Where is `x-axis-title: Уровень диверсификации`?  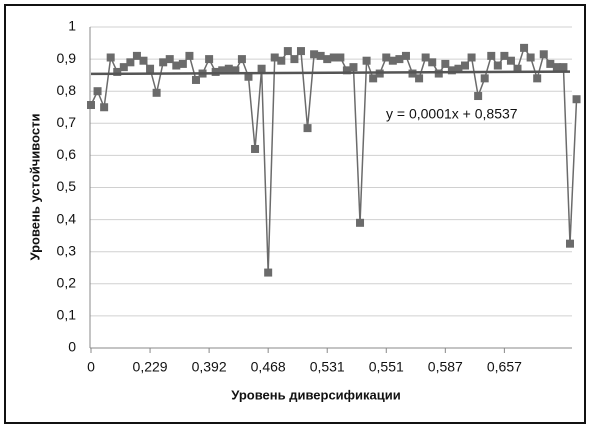
x-axis-title: Уровень диверсификации is located at coordinates (316, 394).